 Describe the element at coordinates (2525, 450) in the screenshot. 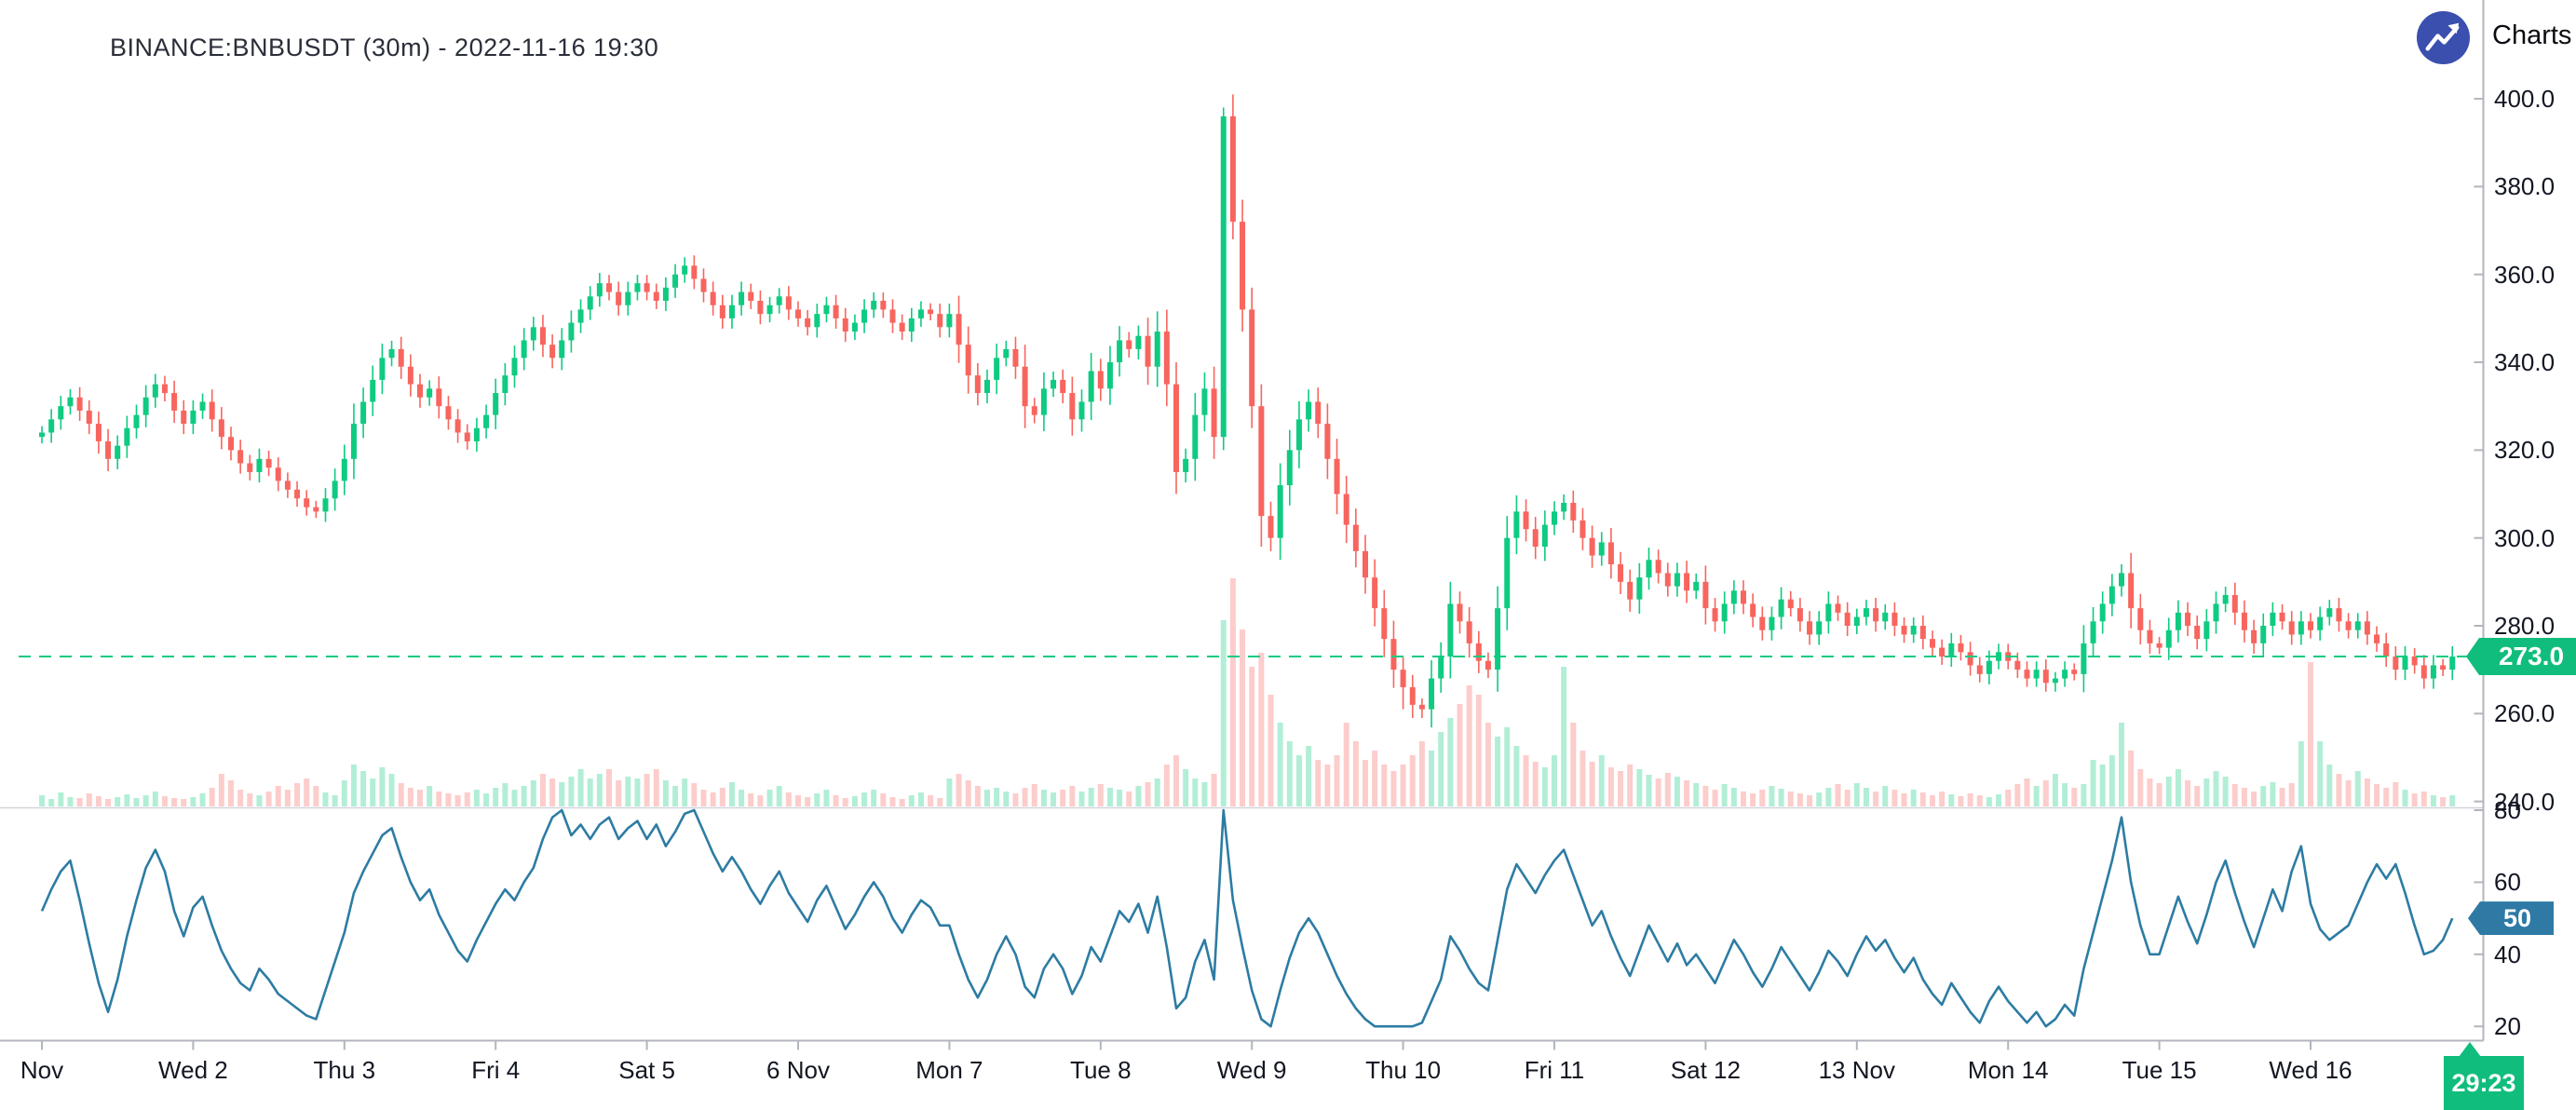

I see `price-tick-label: 320.0` at that location.